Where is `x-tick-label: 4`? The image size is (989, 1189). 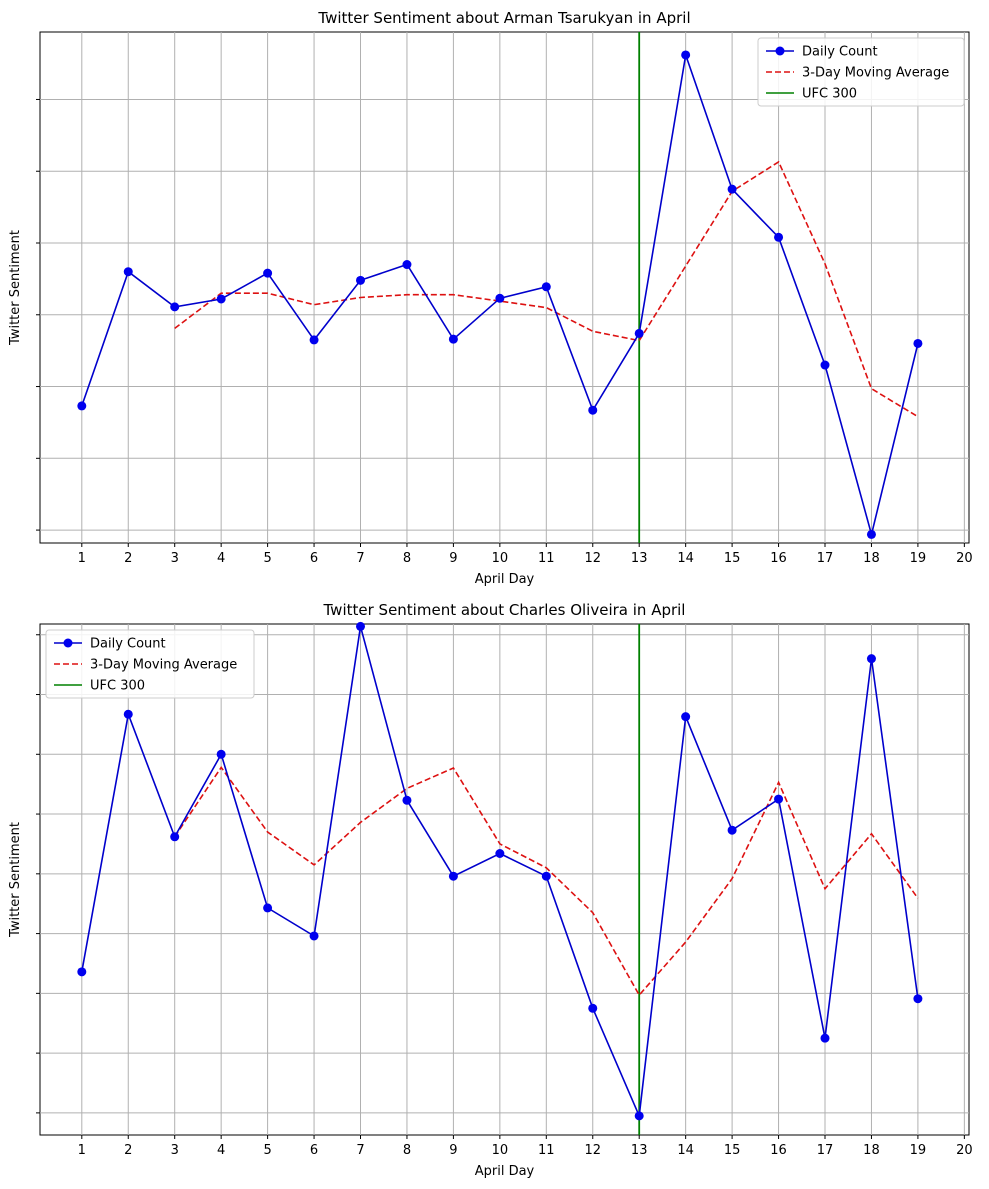
x-tick-label: 4 is located at coordinates (221, 1150).